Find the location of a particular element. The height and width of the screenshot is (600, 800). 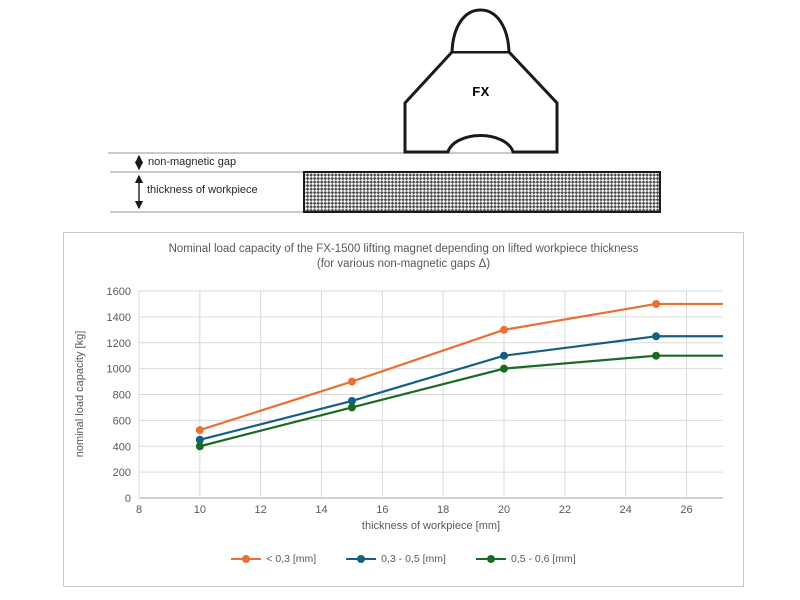

x-tick-label: 20 is located at coordinates (504, 510).